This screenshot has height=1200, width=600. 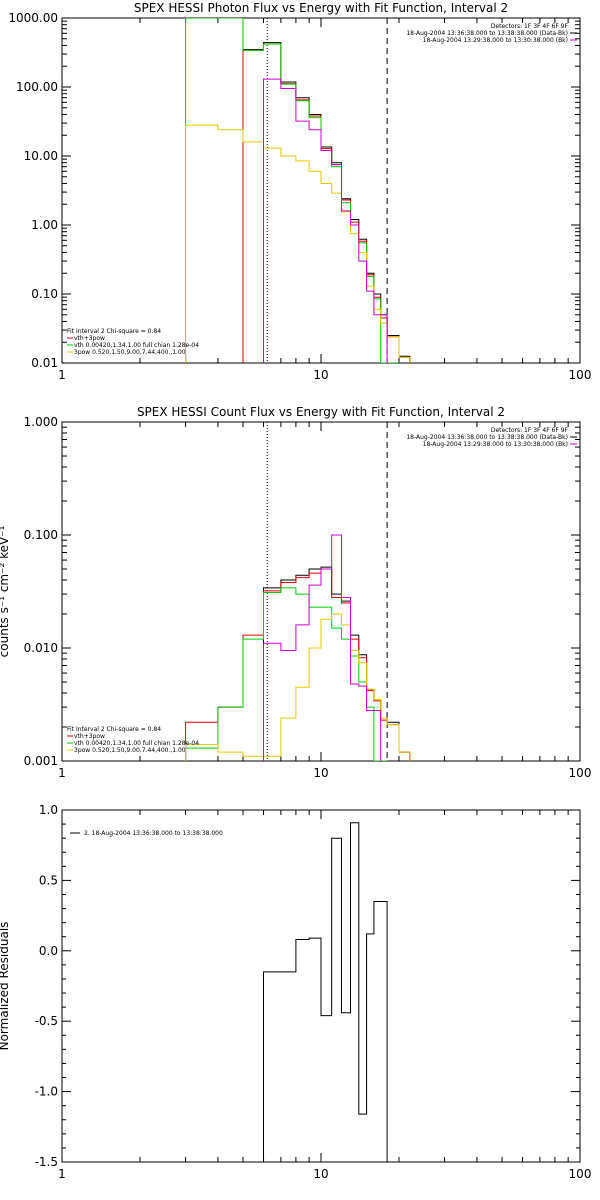 I want to click on y-axis-label: Normalized Residuals, so click(x=5, y=986).